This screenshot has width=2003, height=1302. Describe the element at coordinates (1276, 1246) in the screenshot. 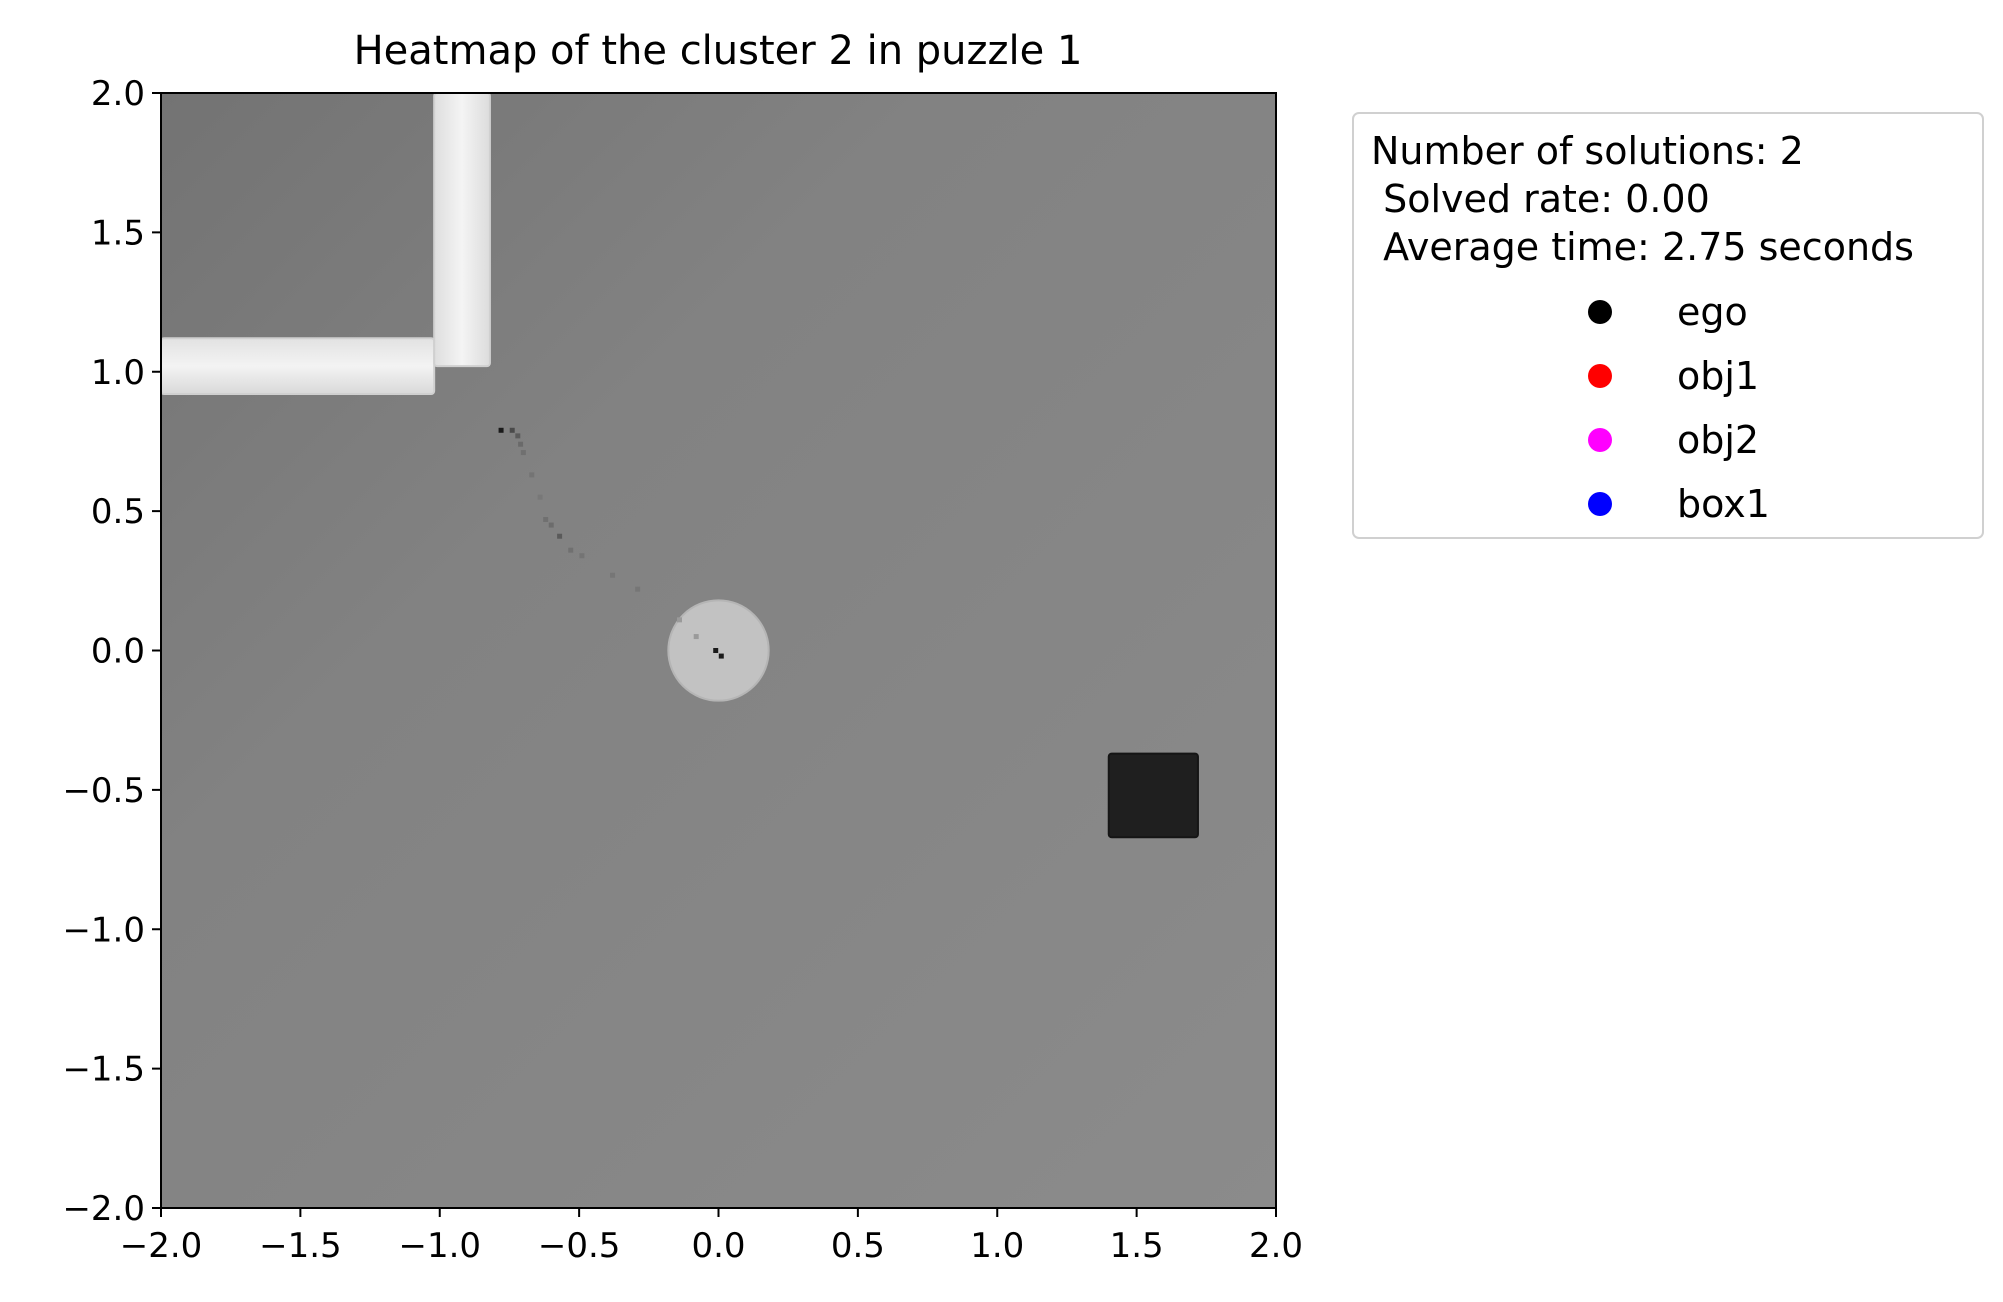

I see `x-tick-label: 2.0` at that location.